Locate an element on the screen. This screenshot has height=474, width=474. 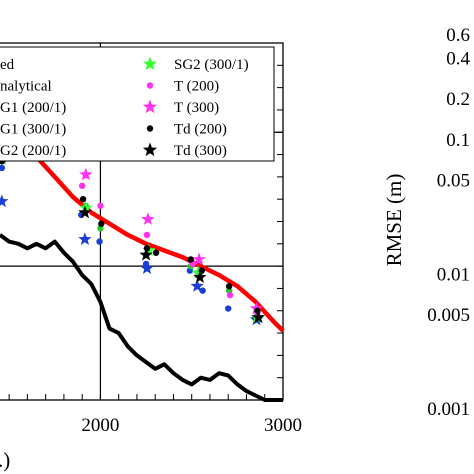
legend-box is located at coordinates (137, 104).